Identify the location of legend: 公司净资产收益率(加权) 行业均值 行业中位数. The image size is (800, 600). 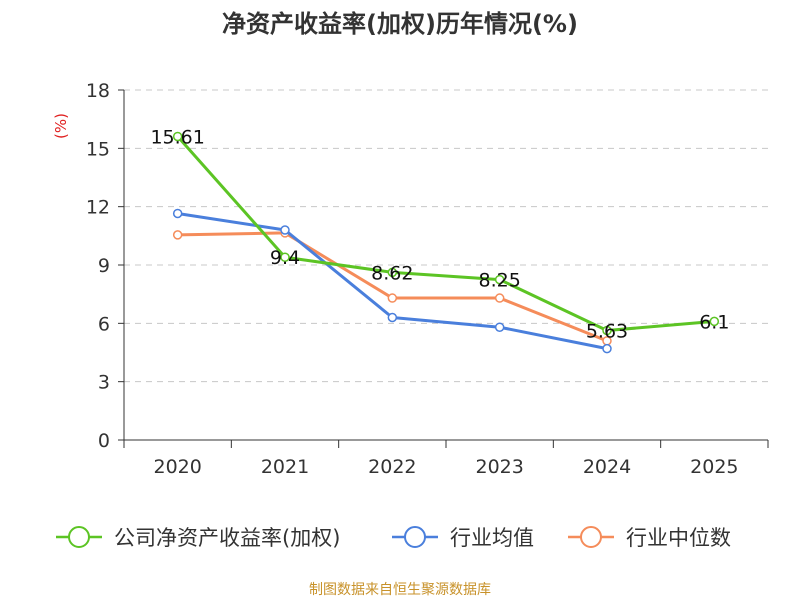
(393, 538).